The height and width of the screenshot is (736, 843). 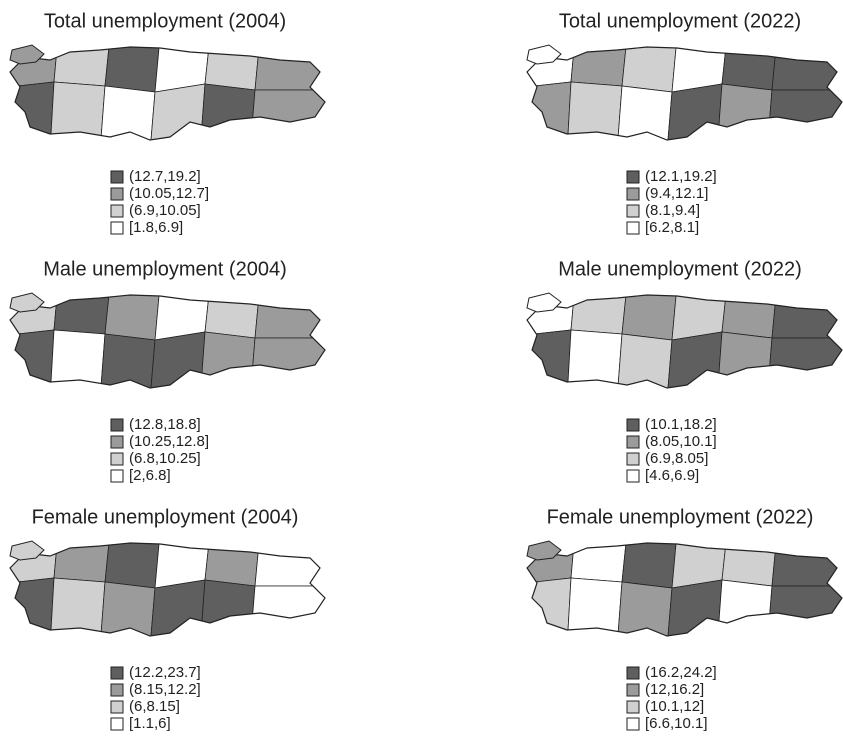 What do you see at coordinates (165, 424) in the screenshot?
I see `legend-label: (12.8,18.8]` at bounding box center [165, 424].